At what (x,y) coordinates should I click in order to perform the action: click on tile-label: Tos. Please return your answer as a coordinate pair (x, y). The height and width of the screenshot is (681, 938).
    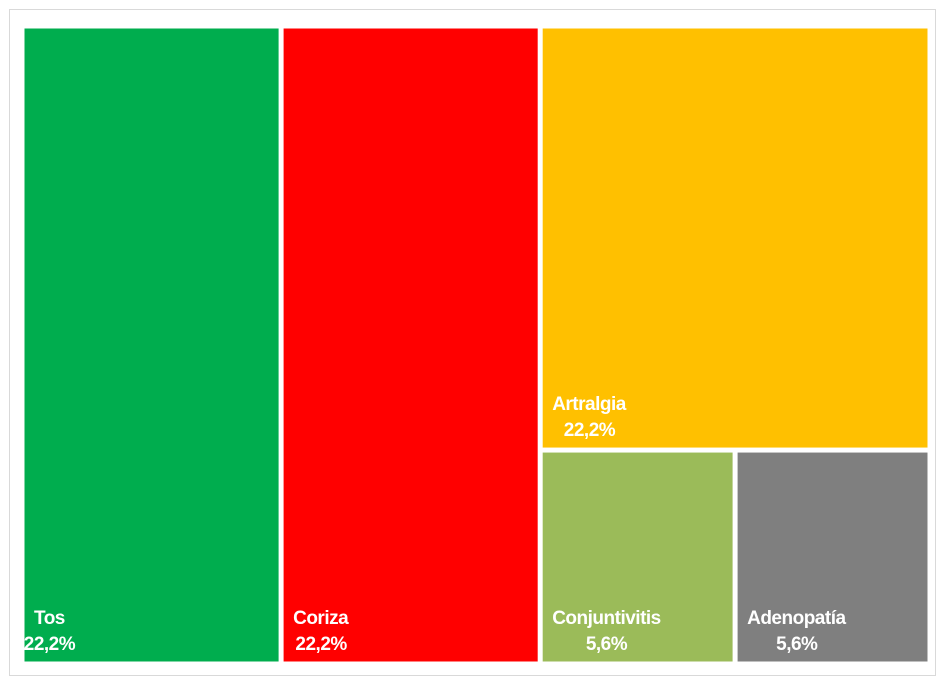
    Looking at the image, I should click on (49, 618).